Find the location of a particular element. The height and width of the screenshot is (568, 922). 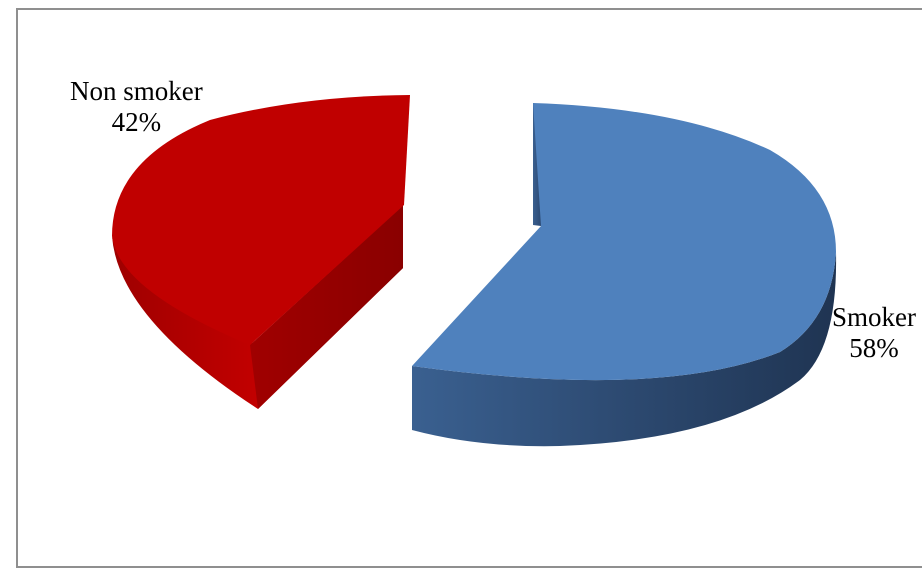

slice-label-smoker: Smoker 58% is located at coordinates (874, 333).